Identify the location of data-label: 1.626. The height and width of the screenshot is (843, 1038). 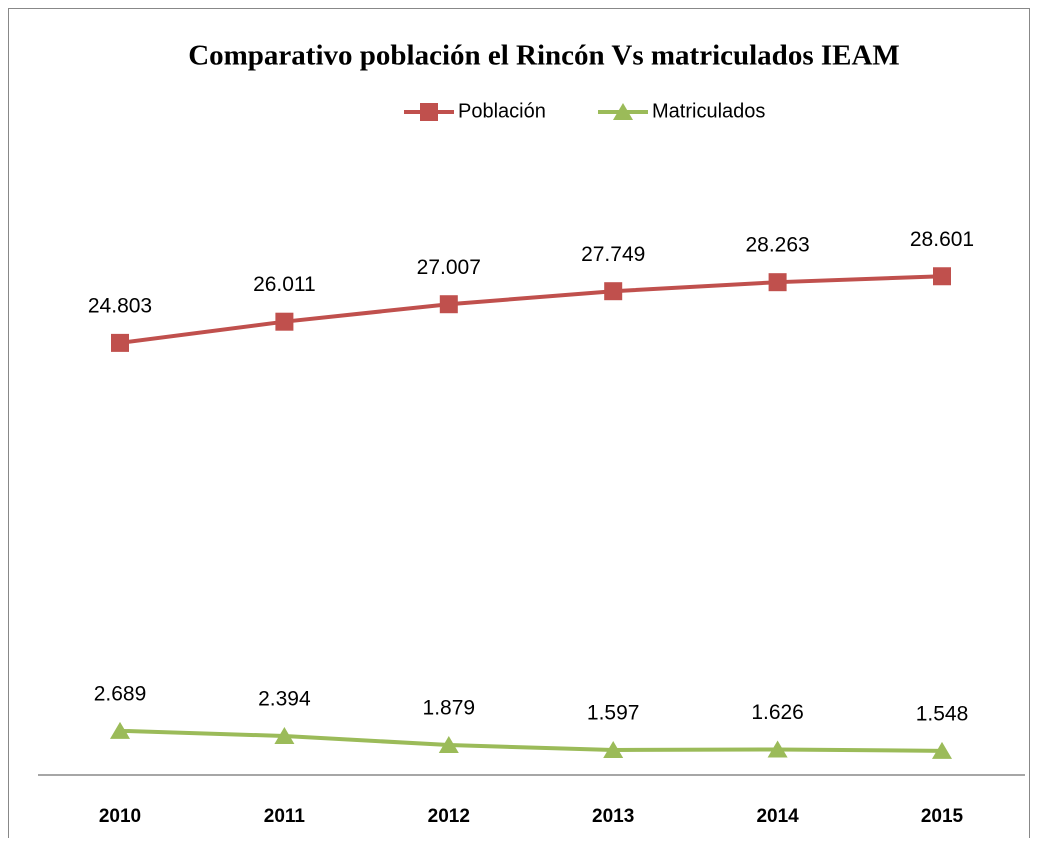
(777, 712).